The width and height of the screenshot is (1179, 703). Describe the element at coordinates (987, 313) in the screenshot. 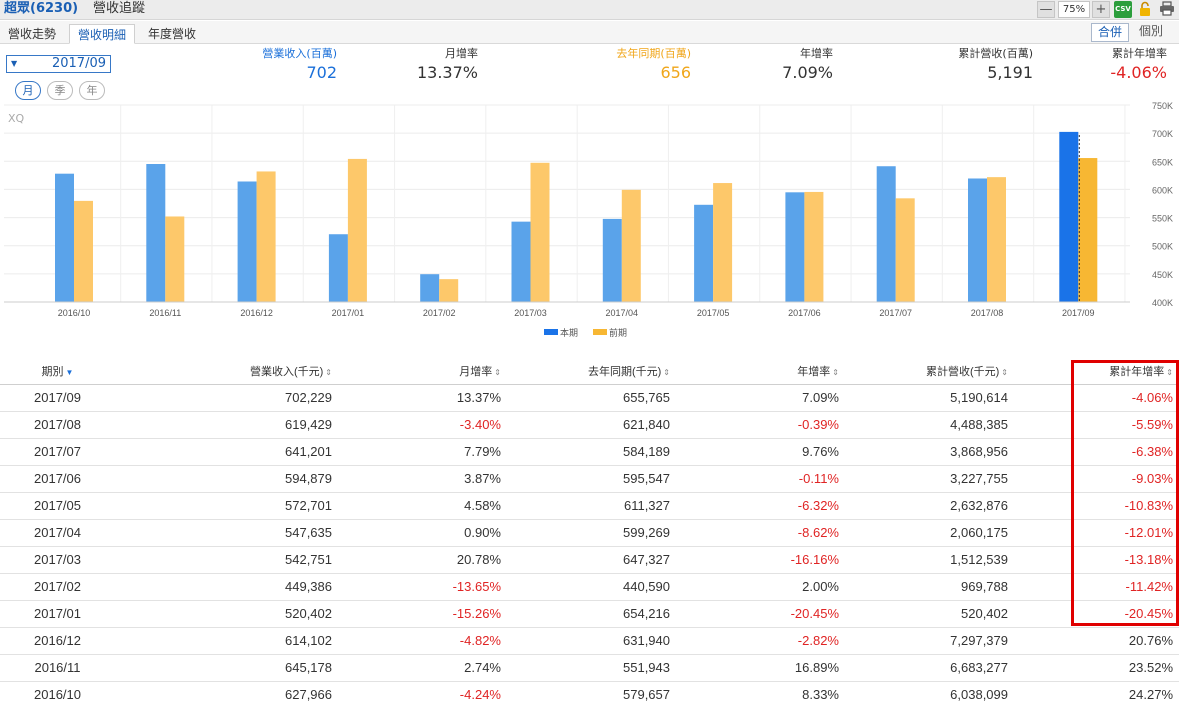

I see `x-tick-label: 2017/08` at that location.